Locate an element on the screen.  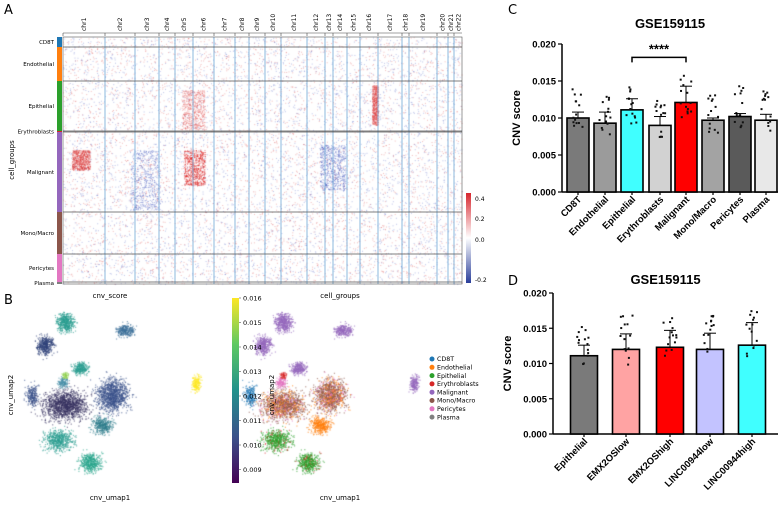
umap-left-ylabel: cnv_umap2 is located at coordinates (11, 395).